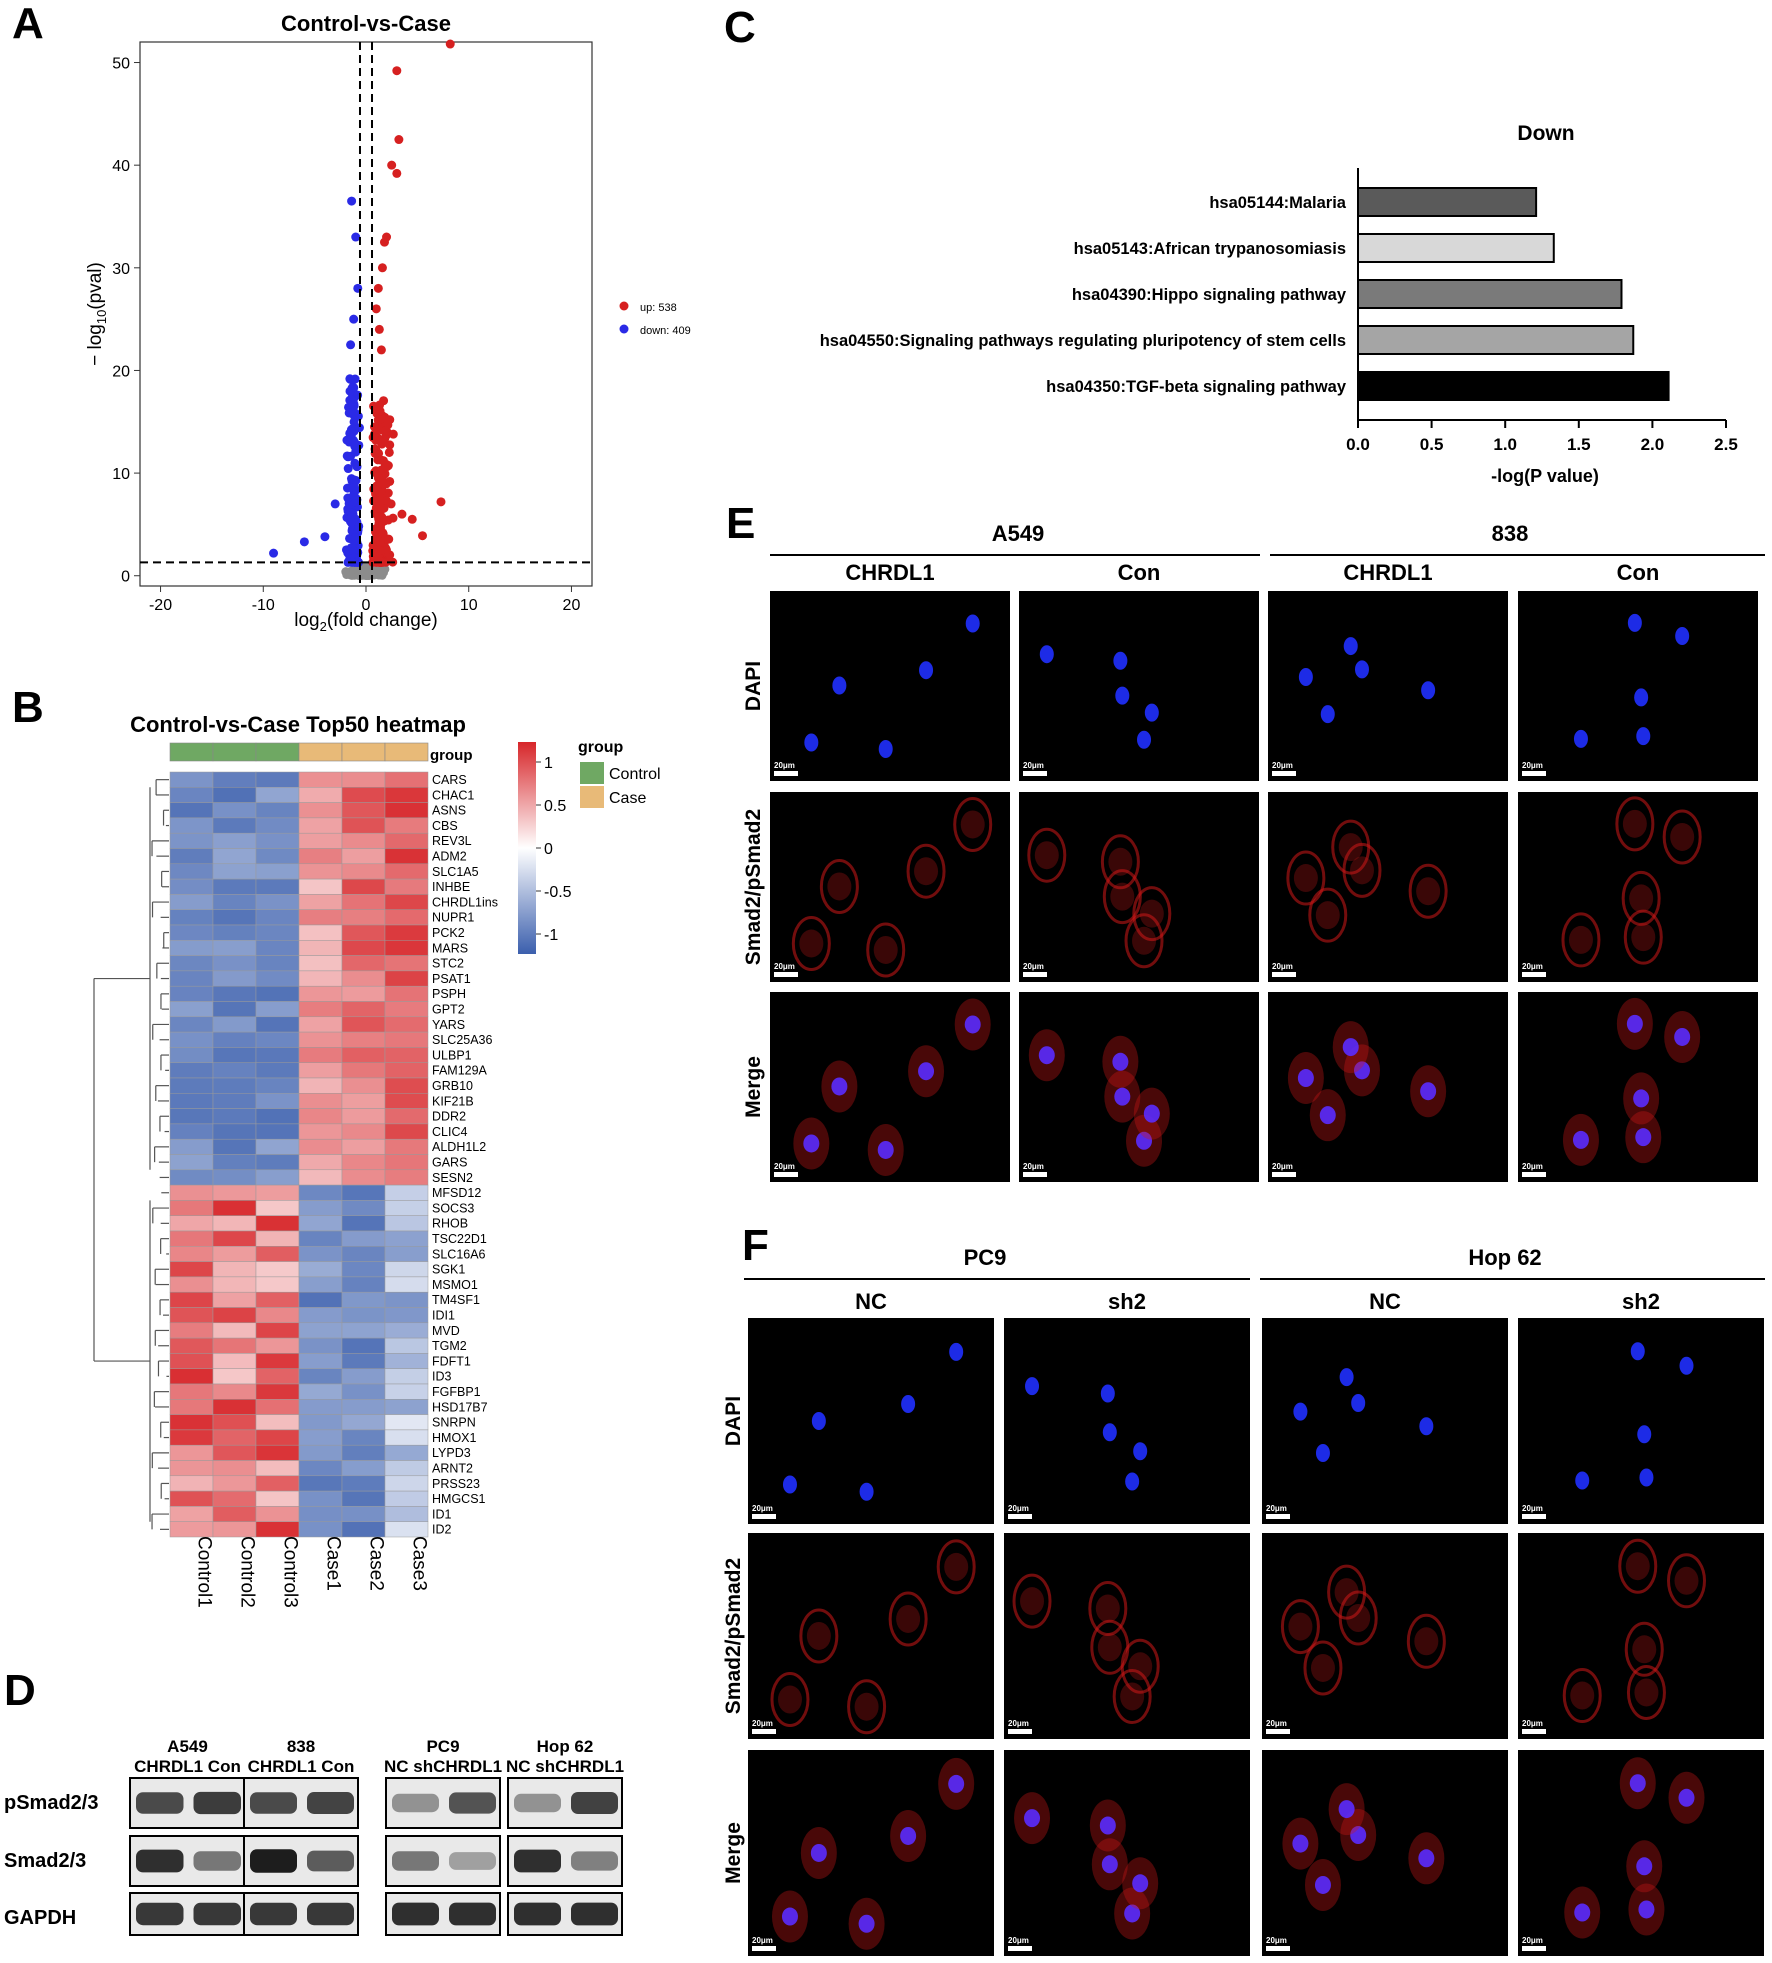 Image resolution: width=1772 pixels, height=1963 pixels. Describe the element at coordinates (459, 1499) in the screenshot. I see `heatmap-gene-label: HMGCS1` at that location.